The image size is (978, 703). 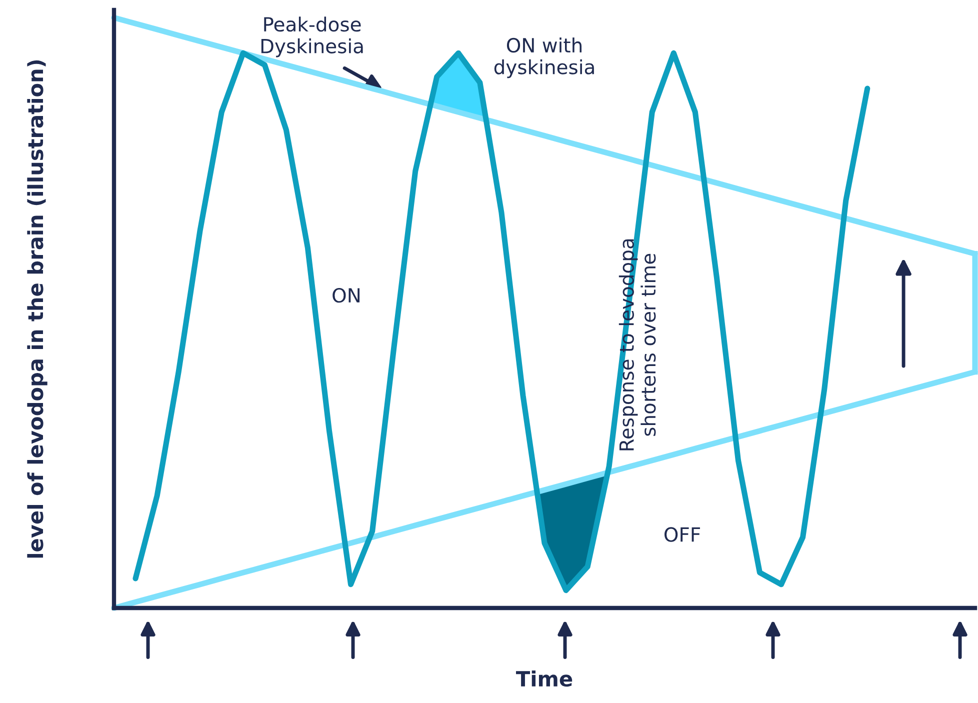 I want to click on annotation: ON with dyskinesia, so click(x=544, y=58).